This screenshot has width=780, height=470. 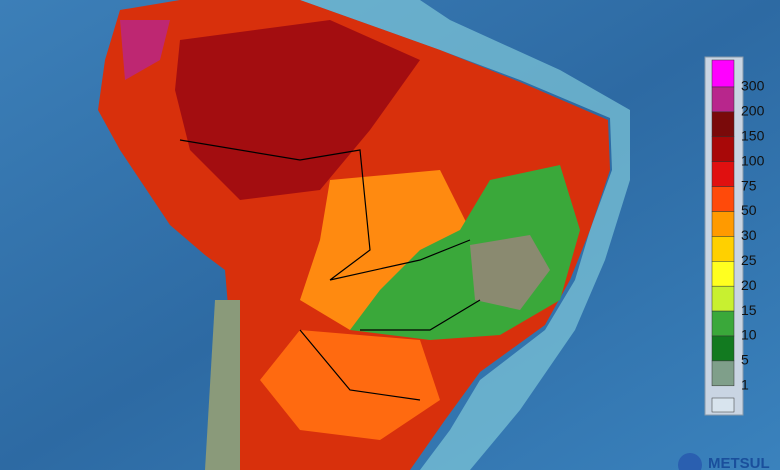 I want to click on logo: METSUL, so click(x=739, y=462).